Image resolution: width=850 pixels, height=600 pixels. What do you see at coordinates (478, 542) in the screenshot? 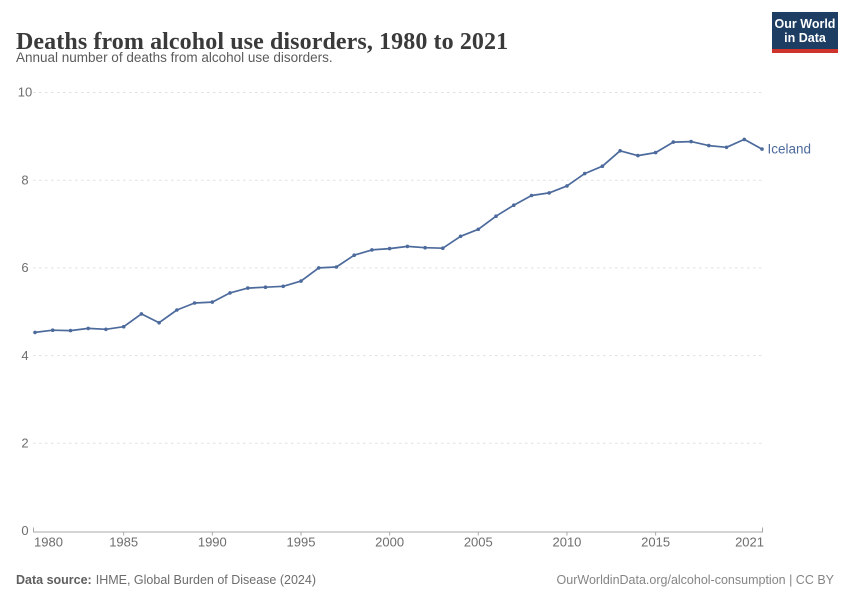
I see `x-tick-label: 2005` at bounding box center [478, 542].